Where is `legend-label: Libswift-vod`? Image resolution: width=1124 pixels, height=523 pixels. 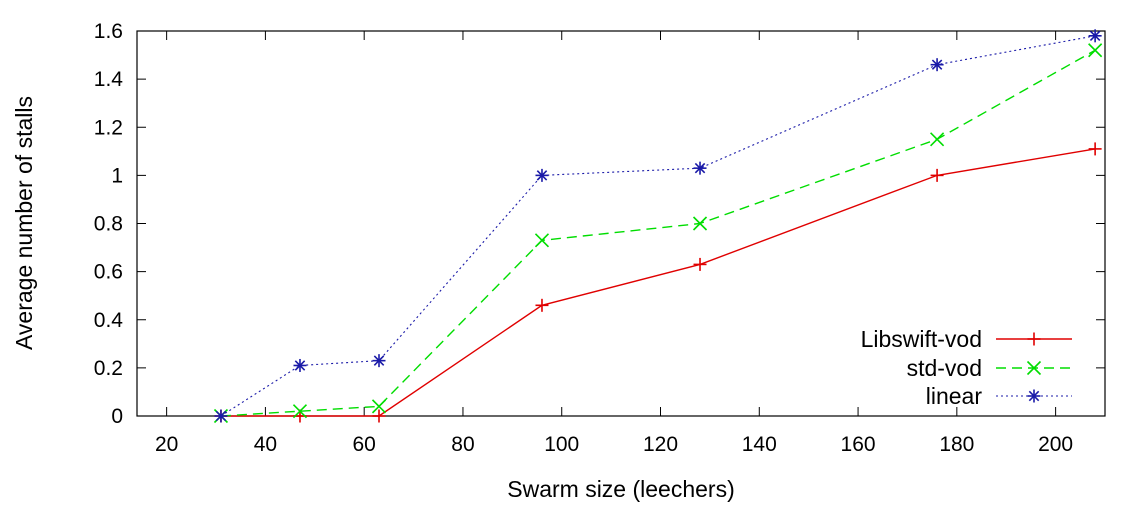
legend-label: Libswift-vod is located at coordinates (921, 339).